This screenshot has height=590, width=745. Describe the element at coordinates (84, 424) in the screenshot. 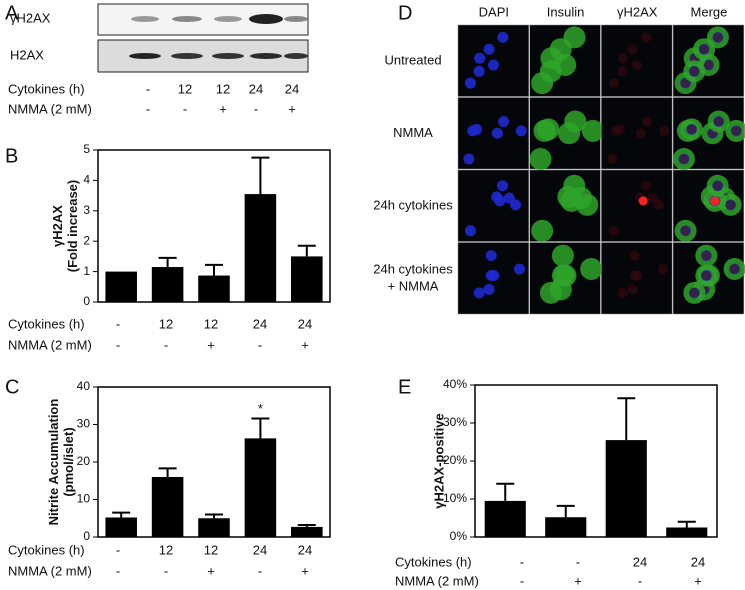

I see `y-tick-label: 30` at that location.